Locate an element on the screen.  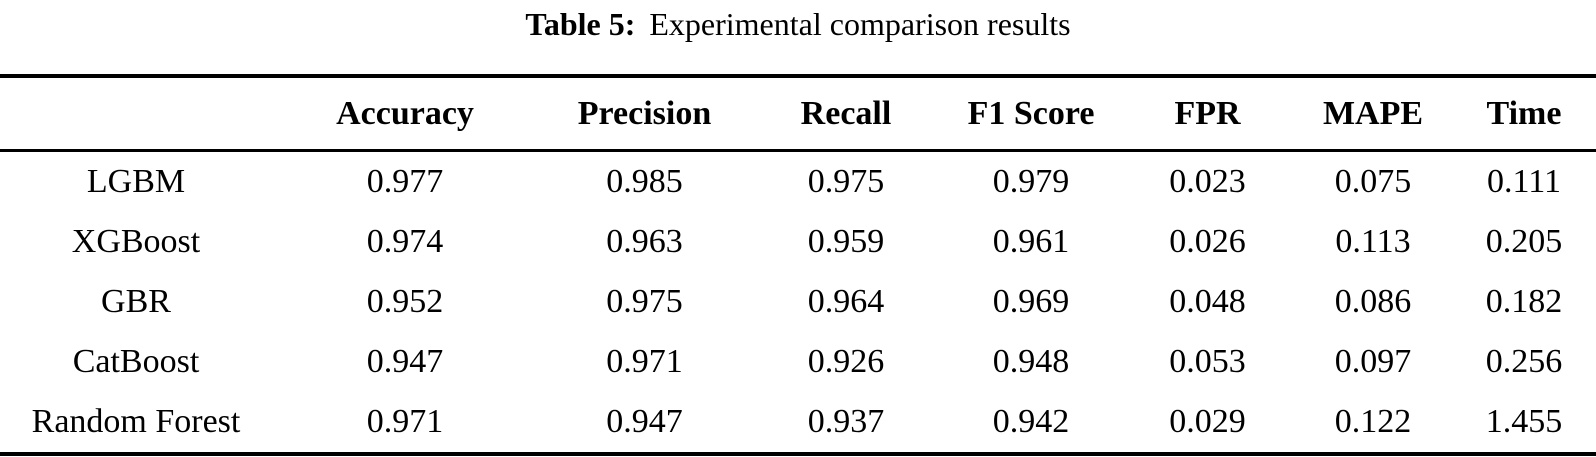
value-cell: 0.963 is located at coordinates (644, 241).